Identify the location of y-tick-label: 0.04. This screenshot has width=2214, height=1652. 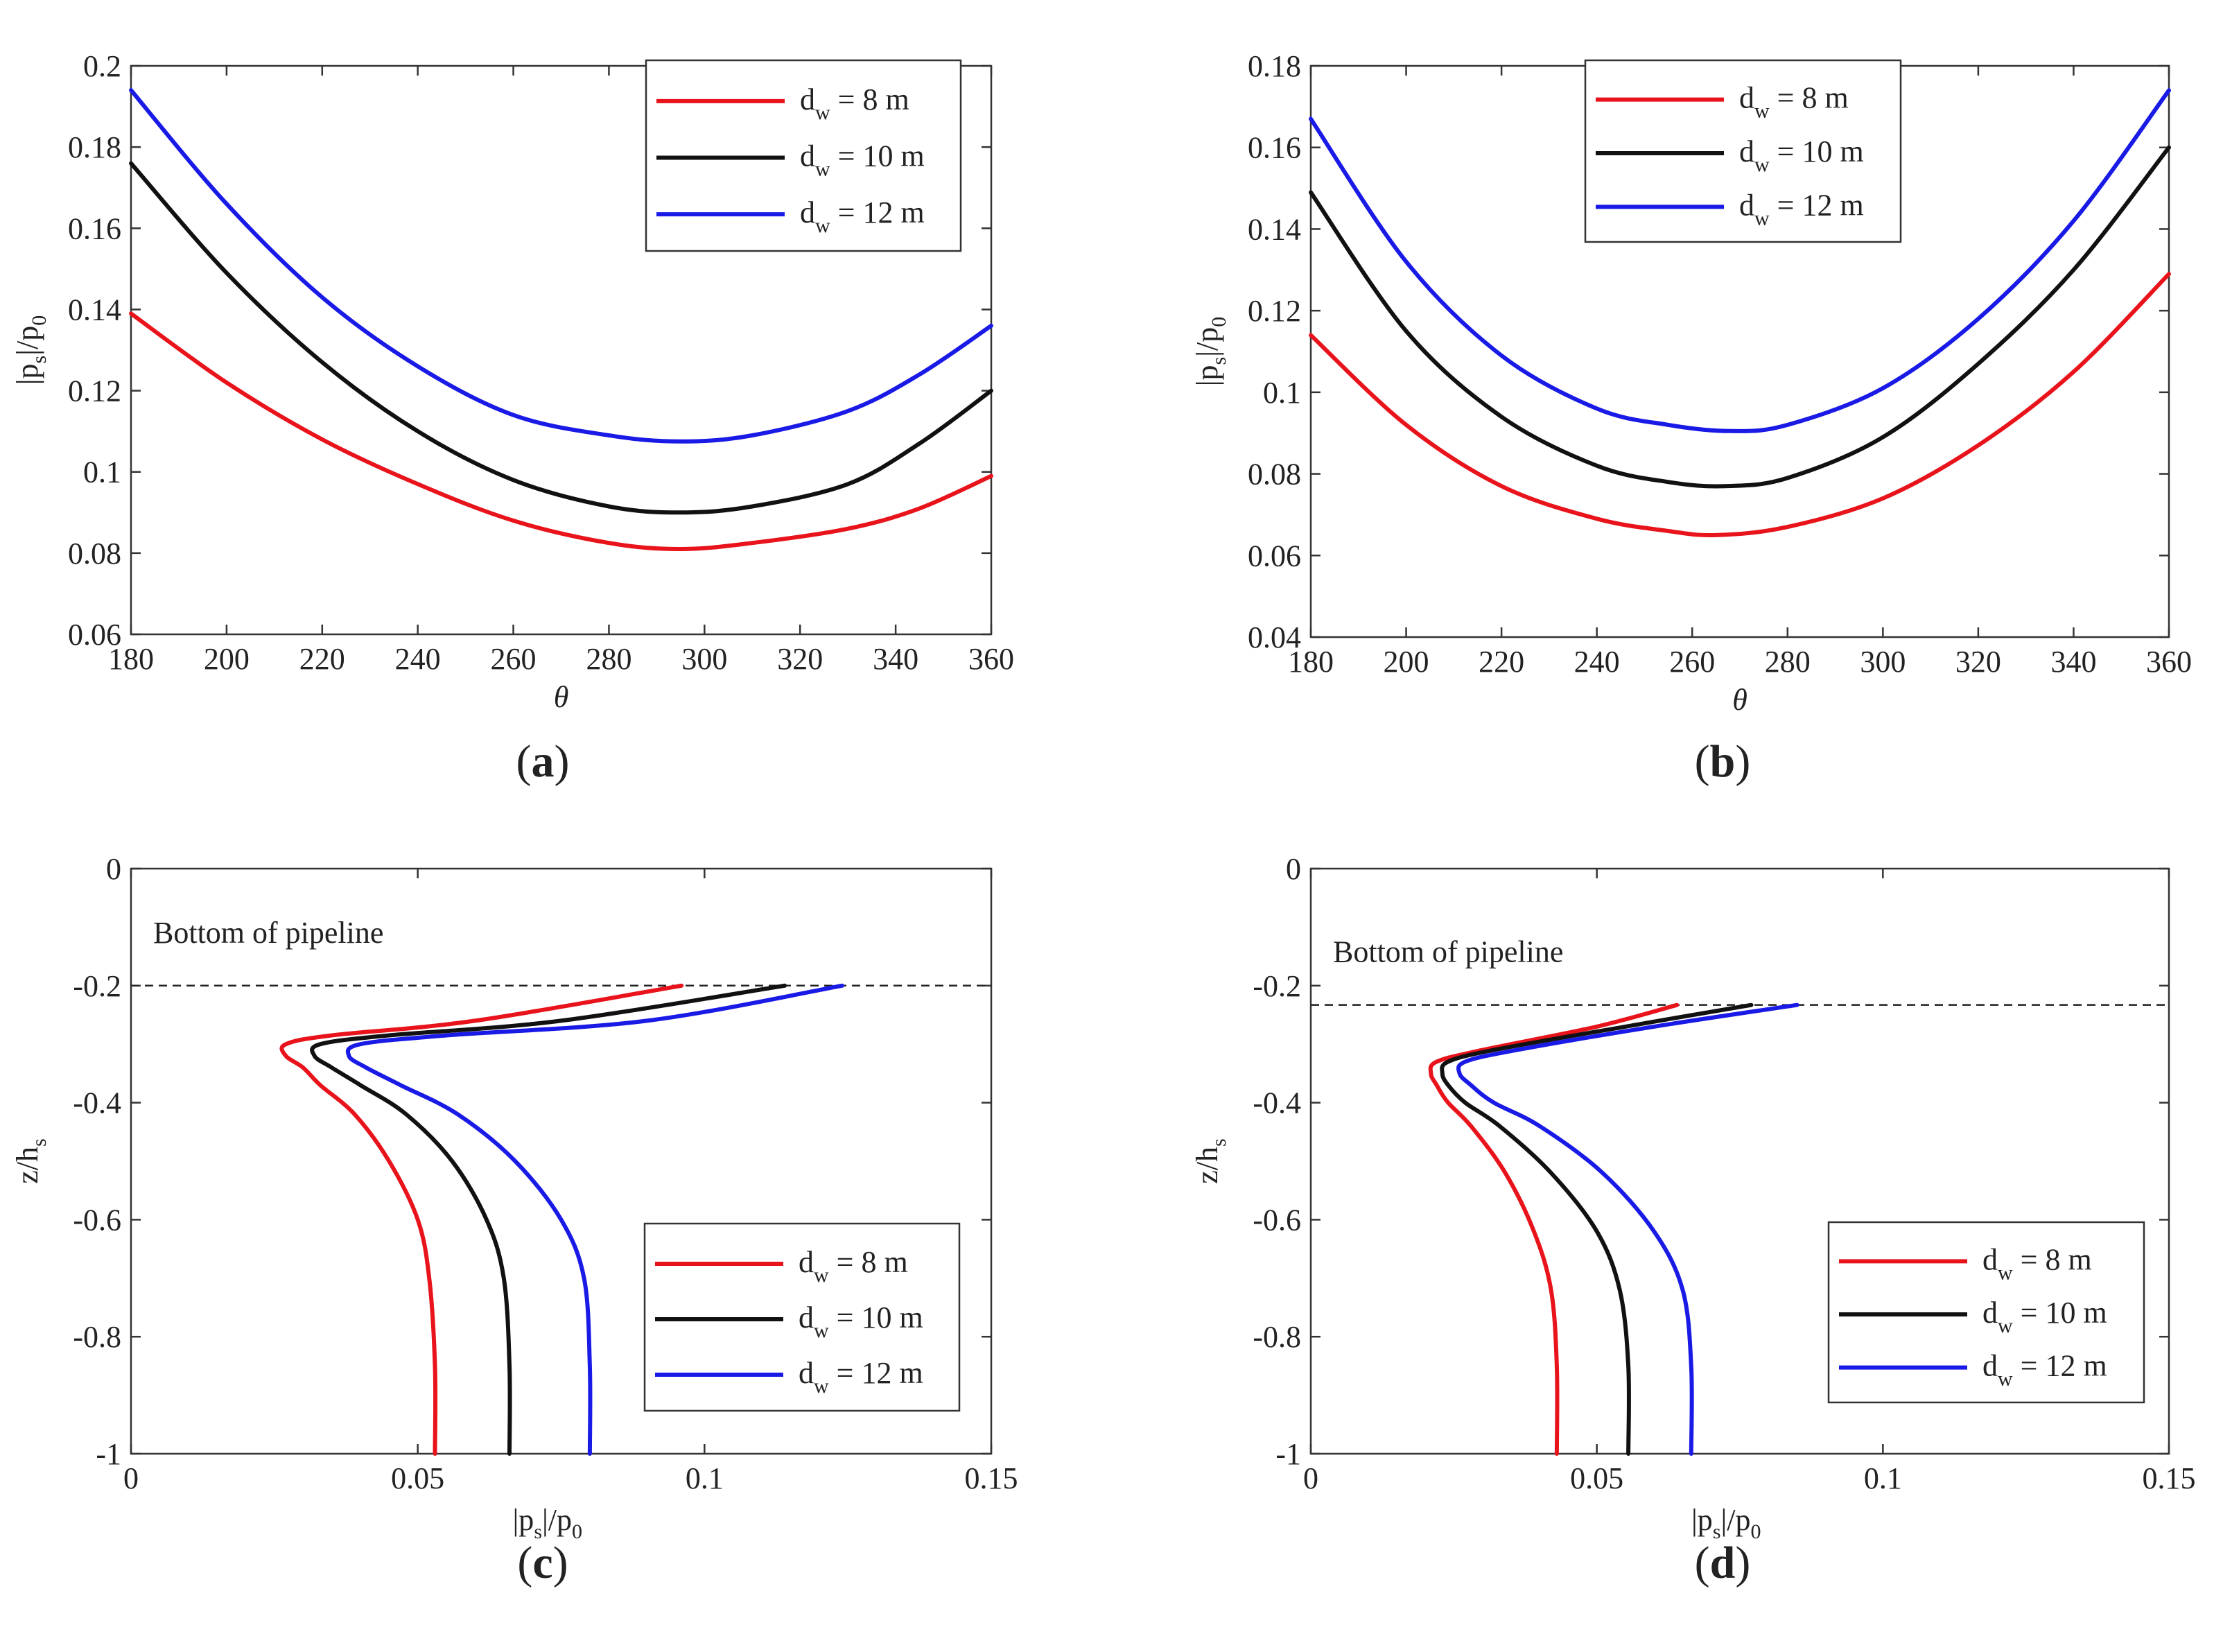
(1274, 637).